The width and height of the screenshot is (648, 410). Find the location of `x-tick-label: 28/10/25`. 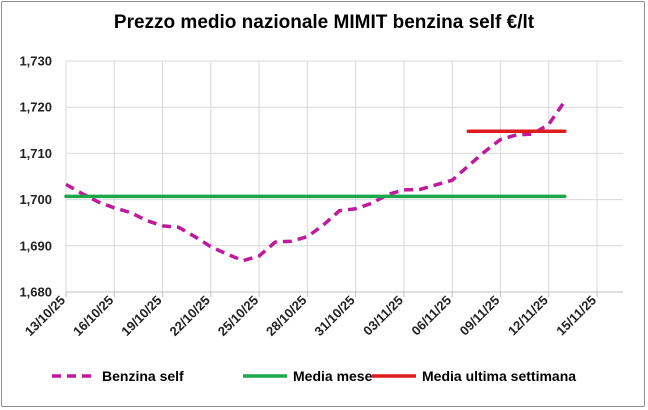

x-tick-label: 28/10/25 is located at coordinates (286, 316).